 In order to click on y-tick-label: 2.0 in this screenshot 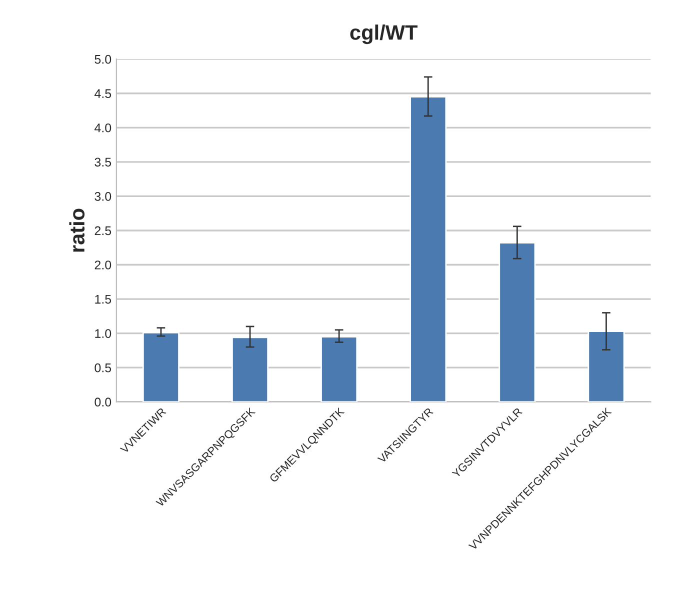, I will do `click(103, 265)`.